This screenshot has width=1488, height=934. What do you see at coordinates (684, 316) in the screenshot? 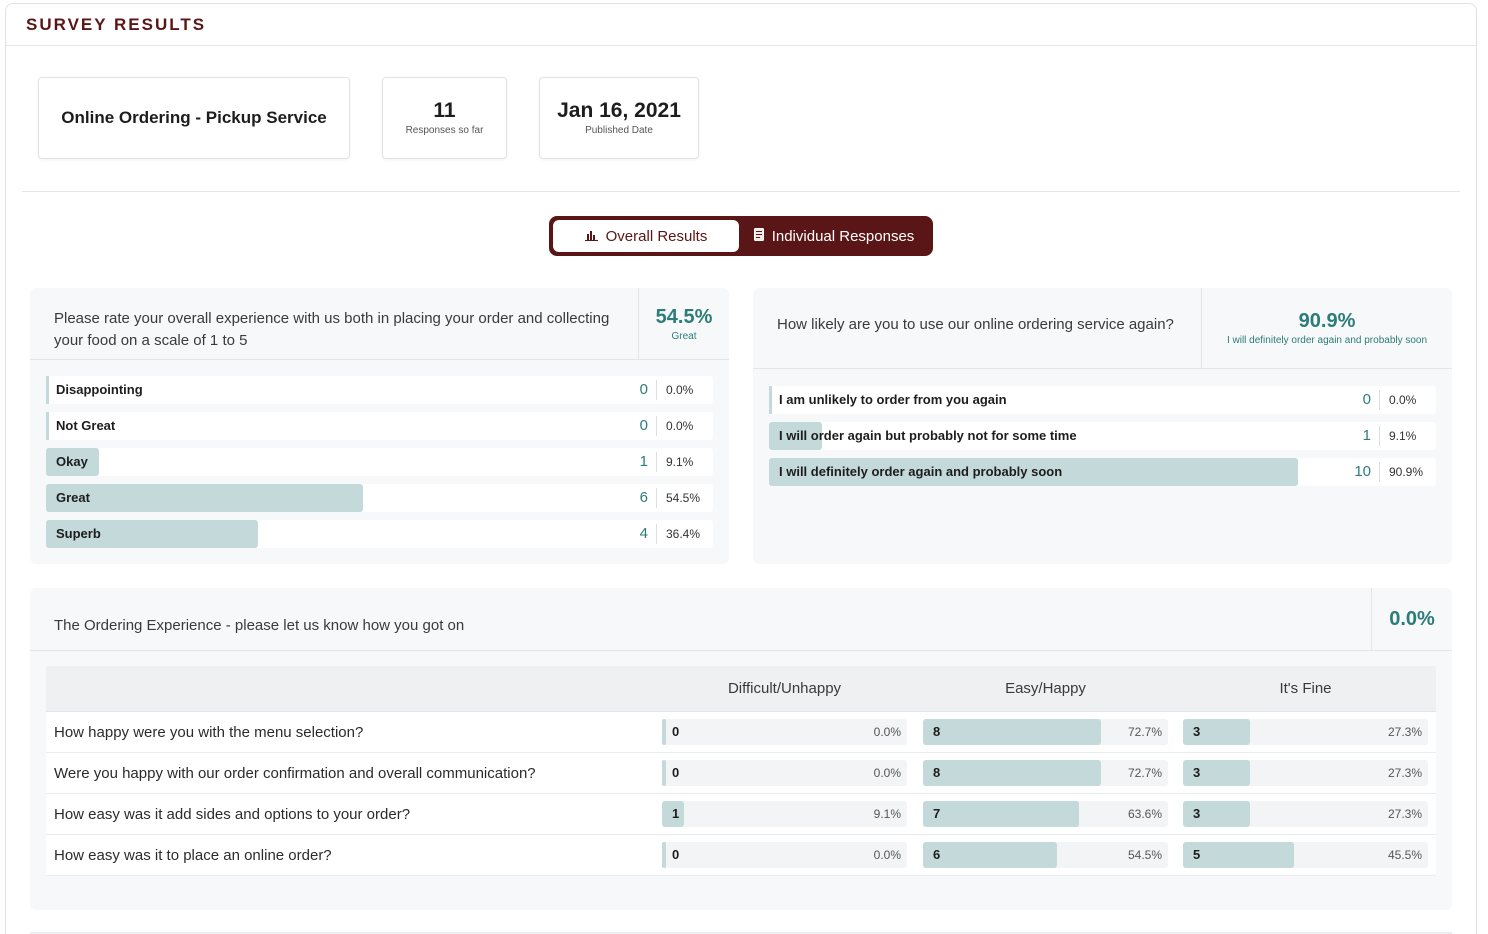
I see `top-percentage: 54.5%` at bounding box center [684, 316].